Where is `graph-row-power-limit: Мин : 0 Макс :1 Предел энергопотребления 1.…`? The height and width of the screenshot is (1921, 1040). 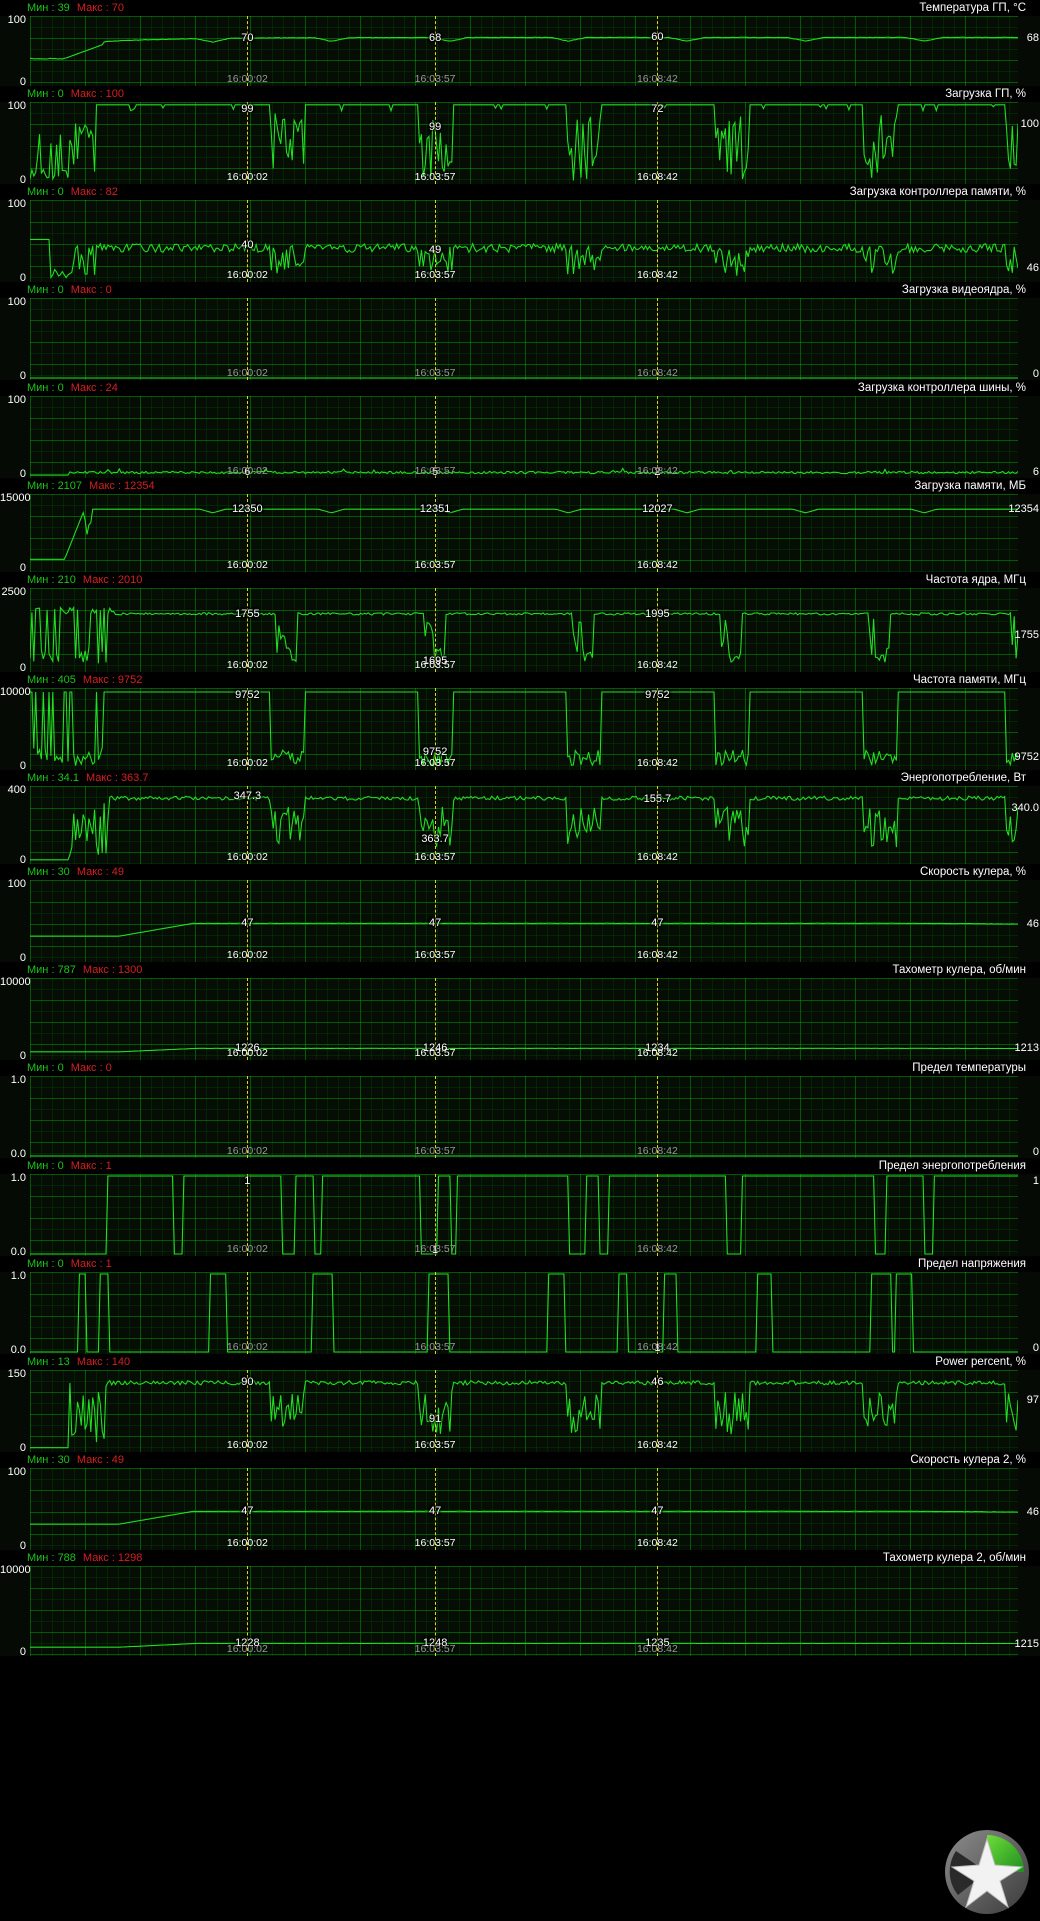
graph-row-power-limit: Мин : 0 Макс :1 Предел энергопотребления 1.… is located at coordinates (520, 1207).